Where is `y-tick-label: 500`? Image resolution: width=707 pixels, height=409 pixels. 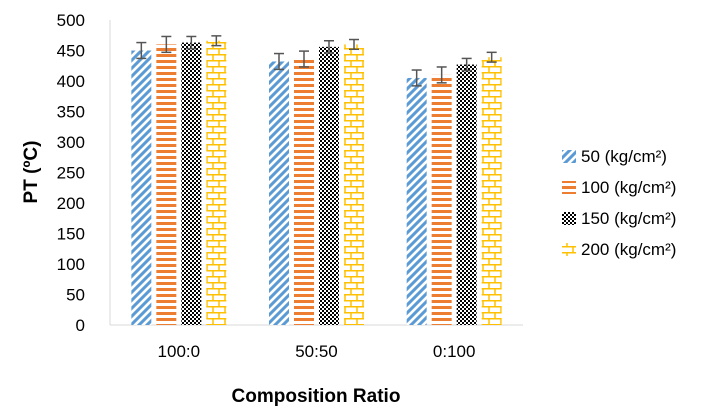
y-tick-label: 500 is located at coordinates (71, 20).